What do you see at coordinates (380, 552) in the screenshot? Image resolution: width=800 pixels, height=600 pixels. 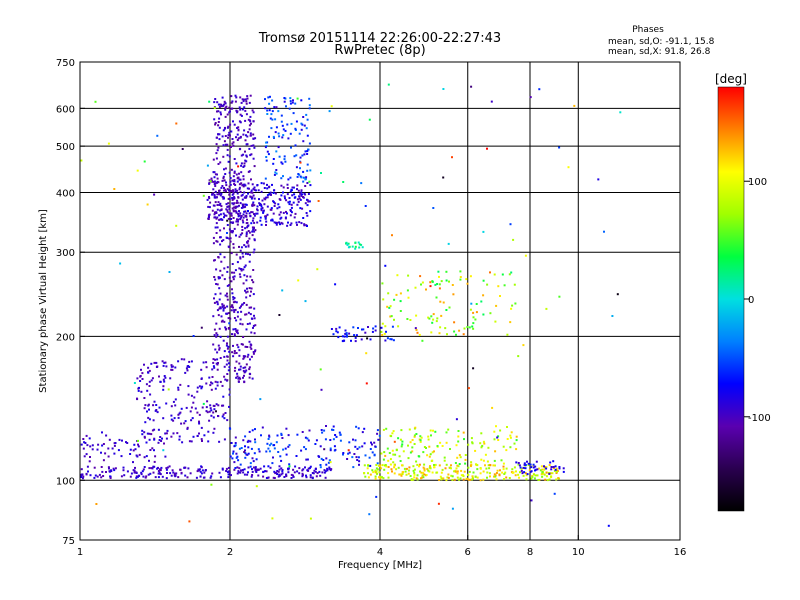 I see `x-tick-label: 4` at bounding box center [380, 552].